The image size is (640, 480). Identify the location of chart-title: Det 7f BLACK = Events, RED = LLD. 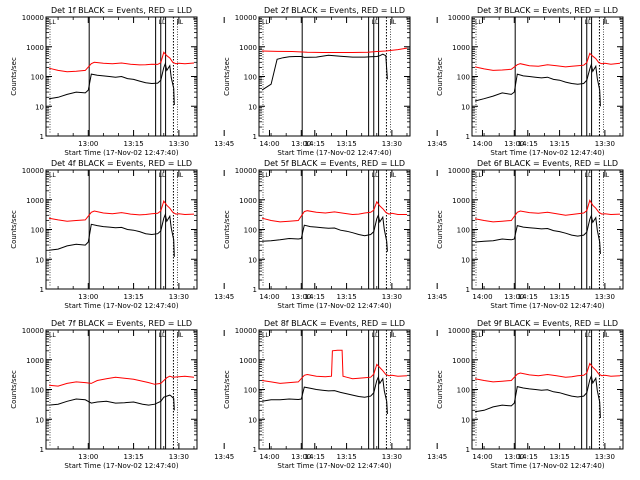
(121, 323).